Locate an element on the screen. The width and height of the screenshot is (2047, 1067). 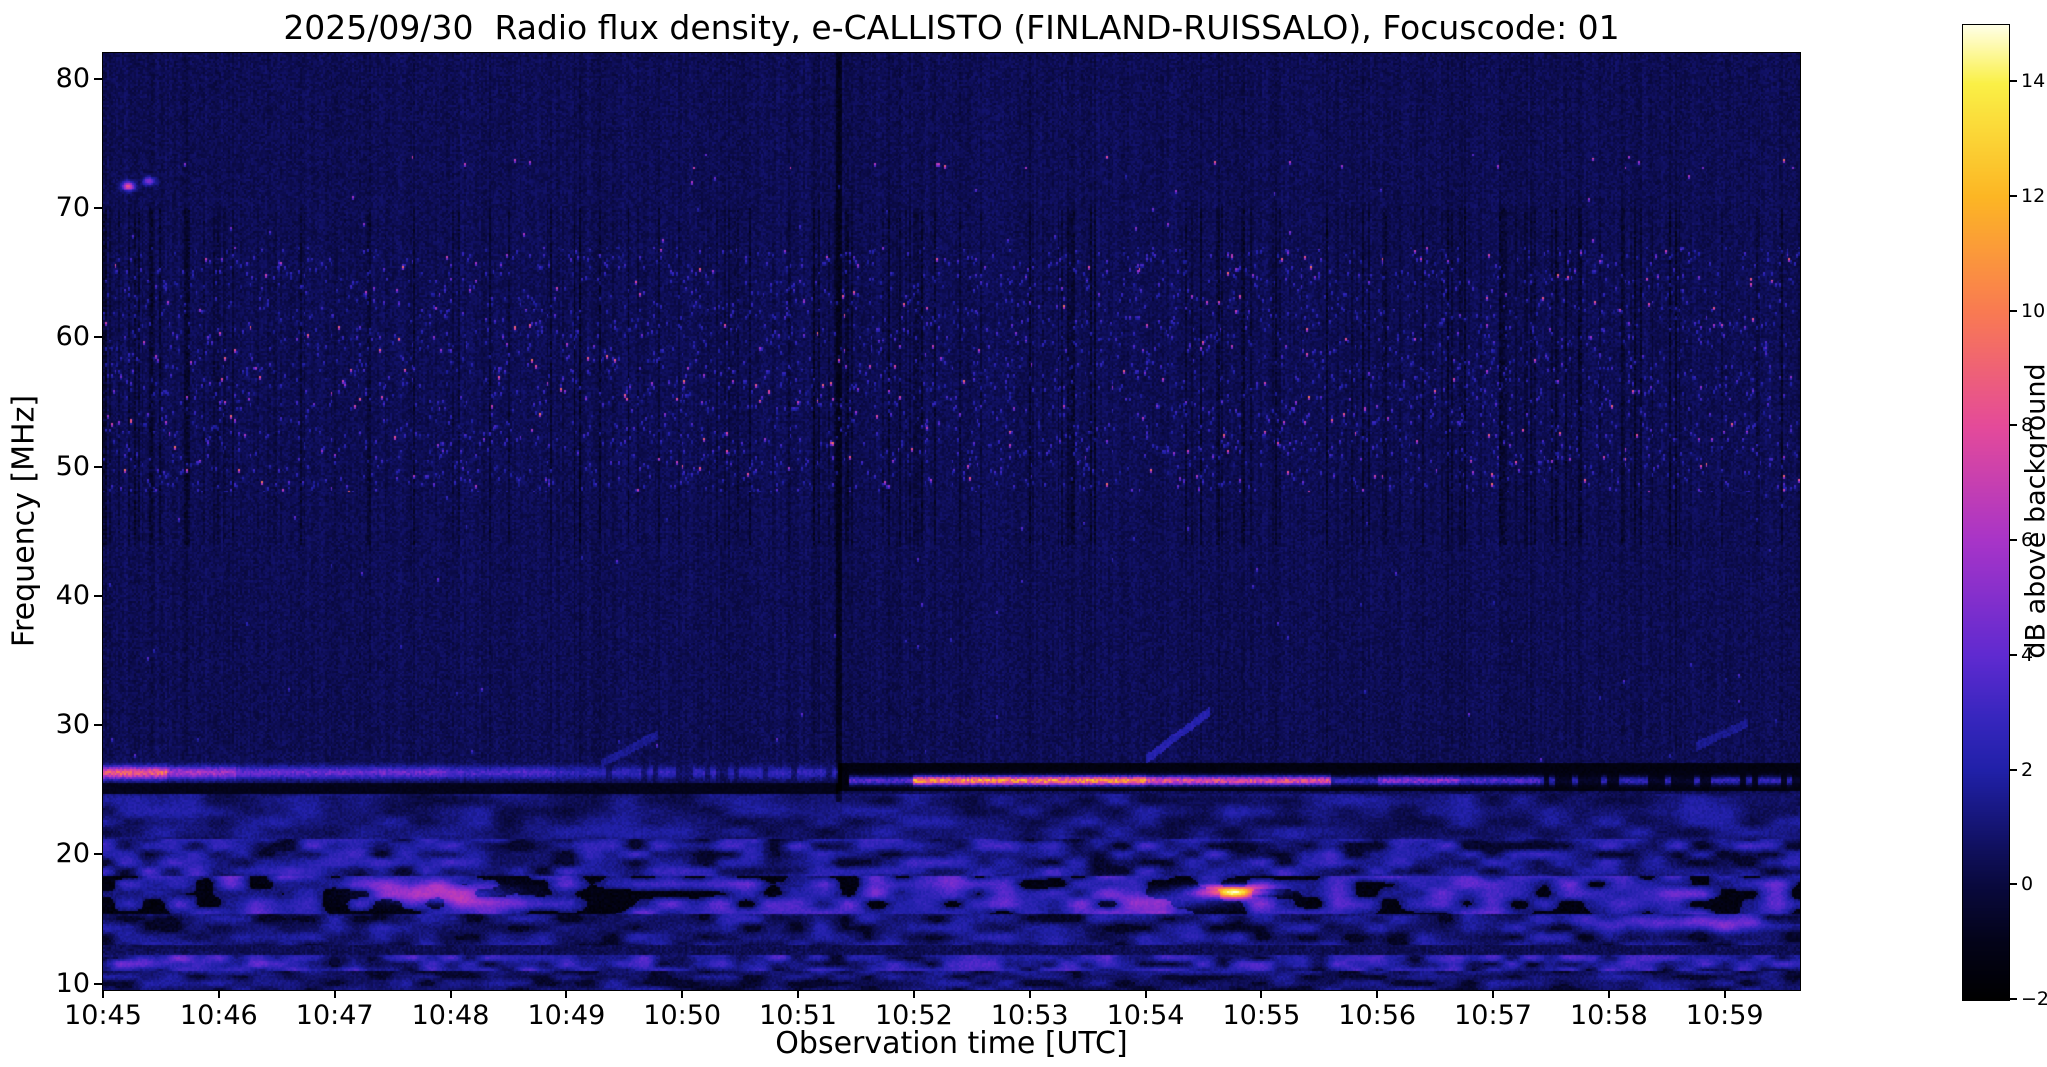
x-tick-label: 10:55 is located at coordinates (1261, 1015).